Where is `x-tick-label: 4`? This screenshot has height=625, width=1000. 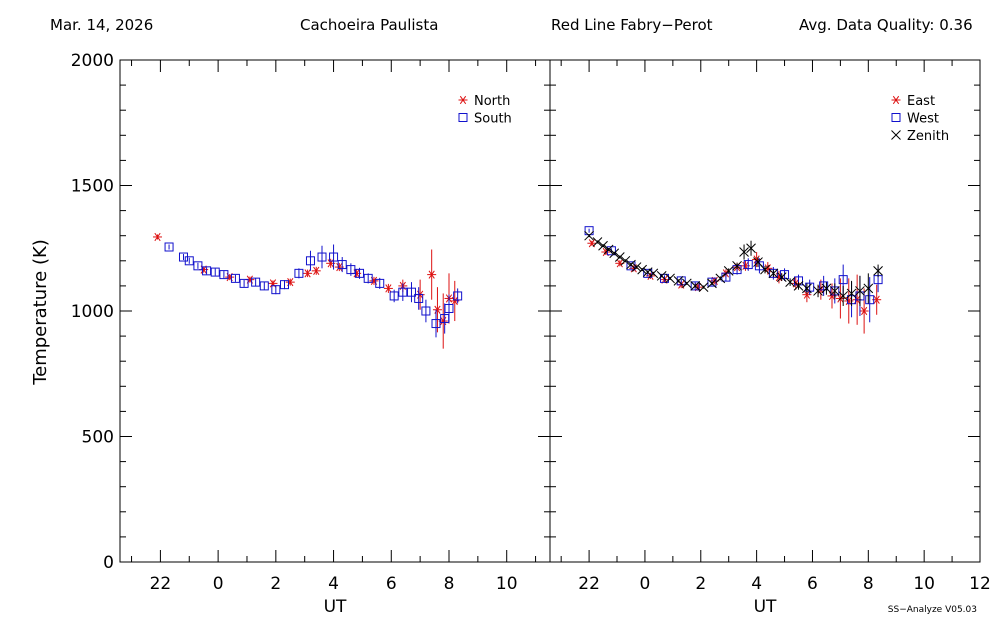
x-tick-label: 4 is located at coordinates (756, 584).